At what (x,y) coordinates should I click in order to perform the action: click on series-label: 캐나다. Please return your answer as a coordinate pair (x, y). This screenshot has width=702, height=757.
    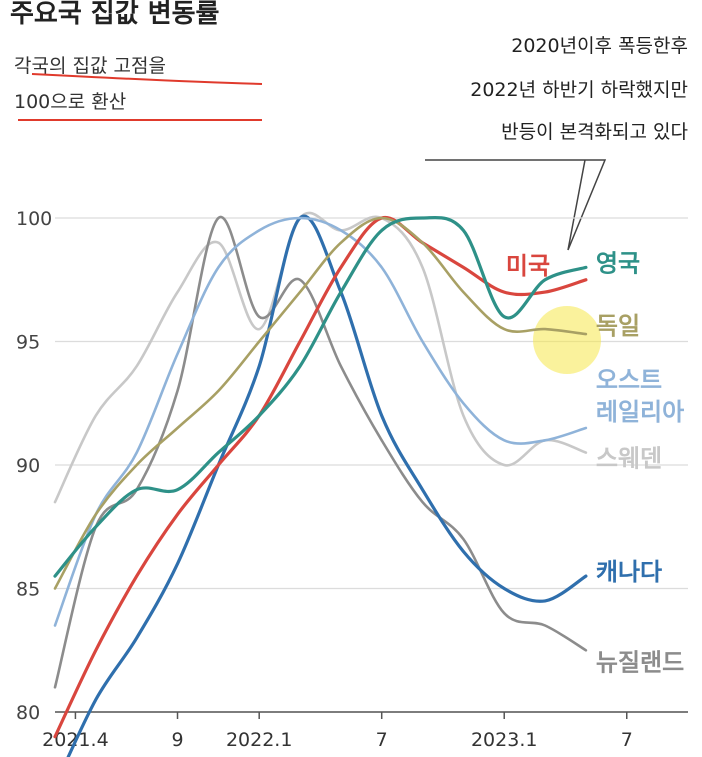
    Looking at the image, I should click on (629, 572).